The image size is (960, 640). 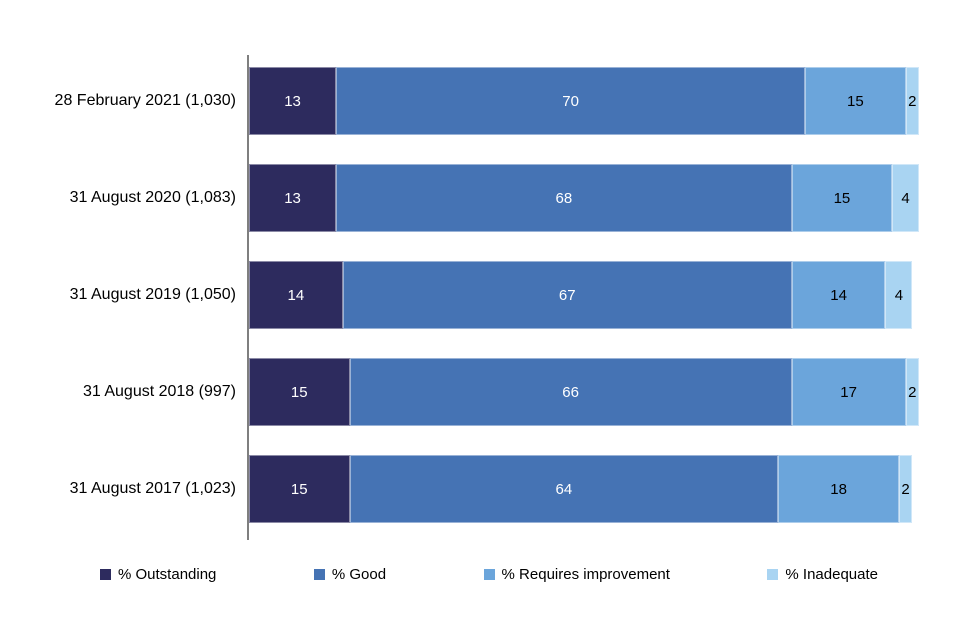 I want to click on segment-value-label: 64, so click(x=564, y=489).